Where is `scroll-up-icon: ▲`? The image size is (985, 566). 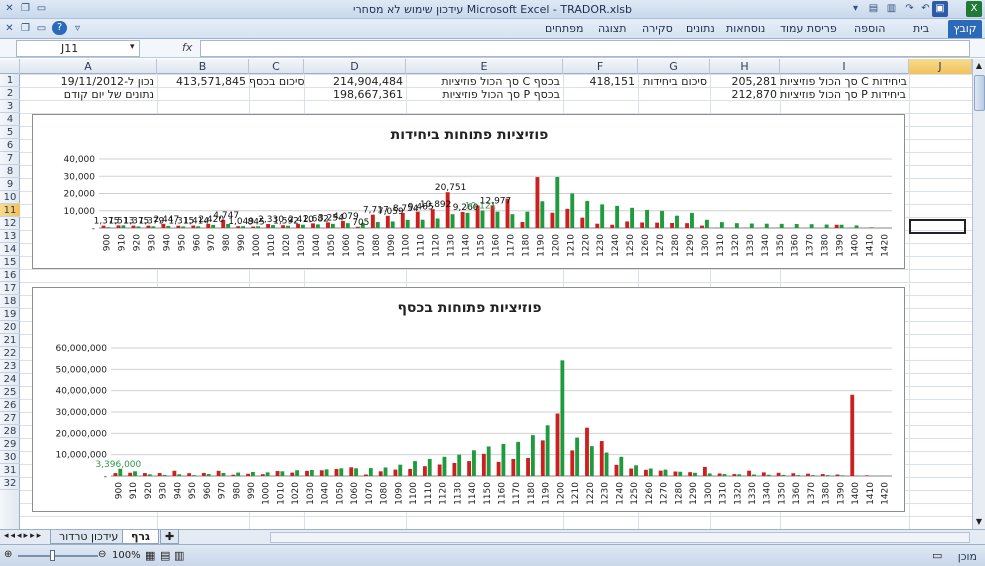 scroll-up-icon: ▲ is located at coordinates (979, 65).